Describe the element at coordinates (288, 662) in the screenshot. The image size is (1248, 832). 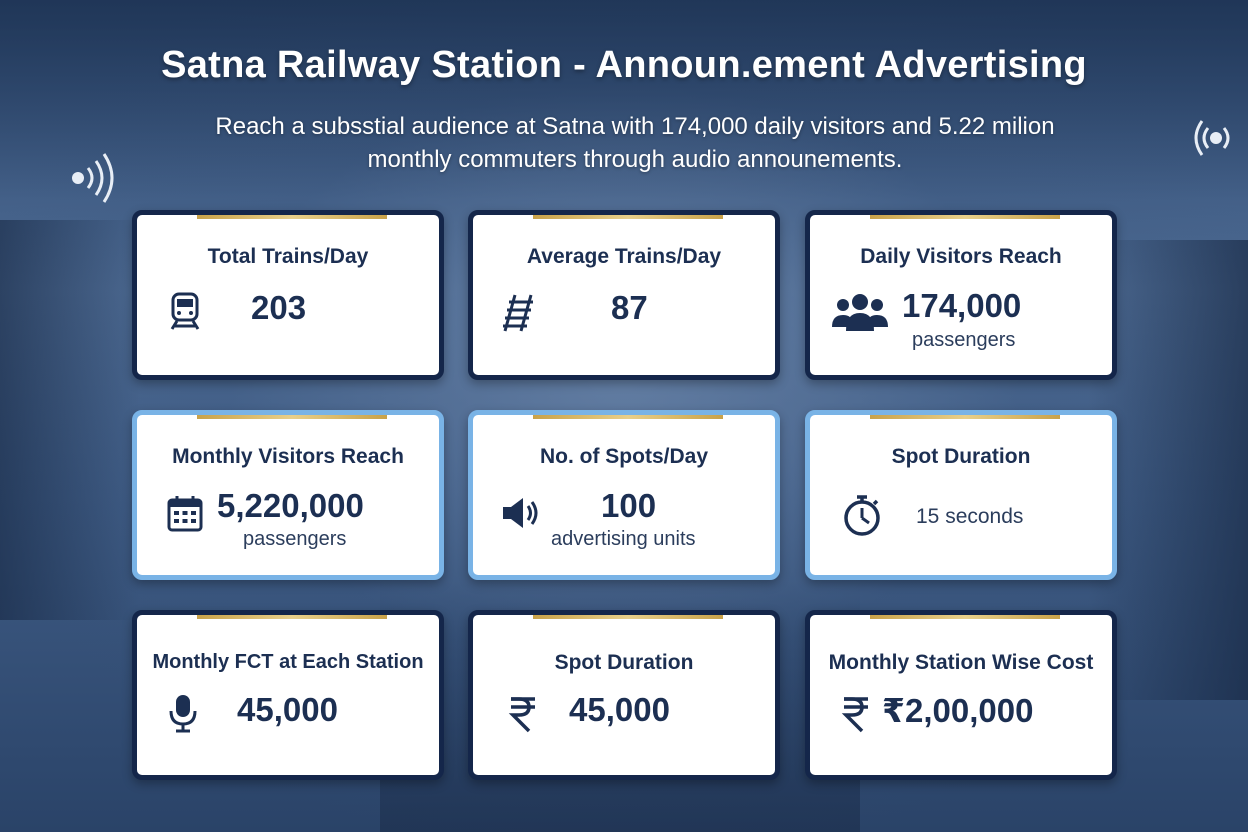
I see `stat-label: Monthly FCT at Each Station` at that location.